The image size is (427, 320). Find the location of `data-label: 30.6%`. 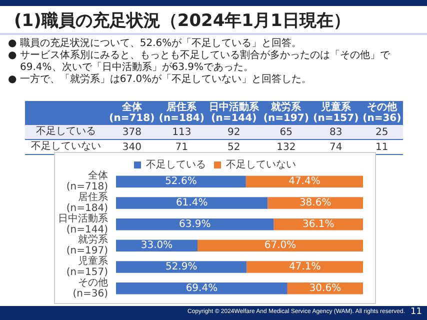

data-label: 30.6% is located at coordinates (325, 288).